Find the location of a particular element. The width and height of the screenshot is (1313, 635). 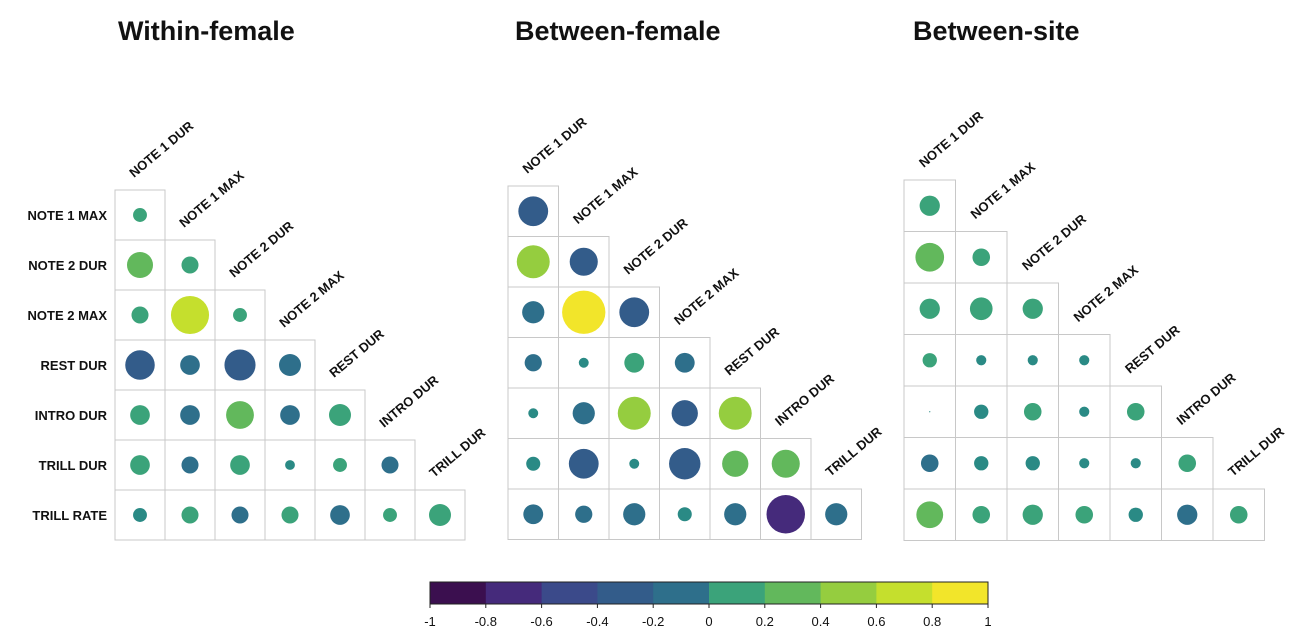

row-label: TRILL RATE is located at coordinates (69, 515).